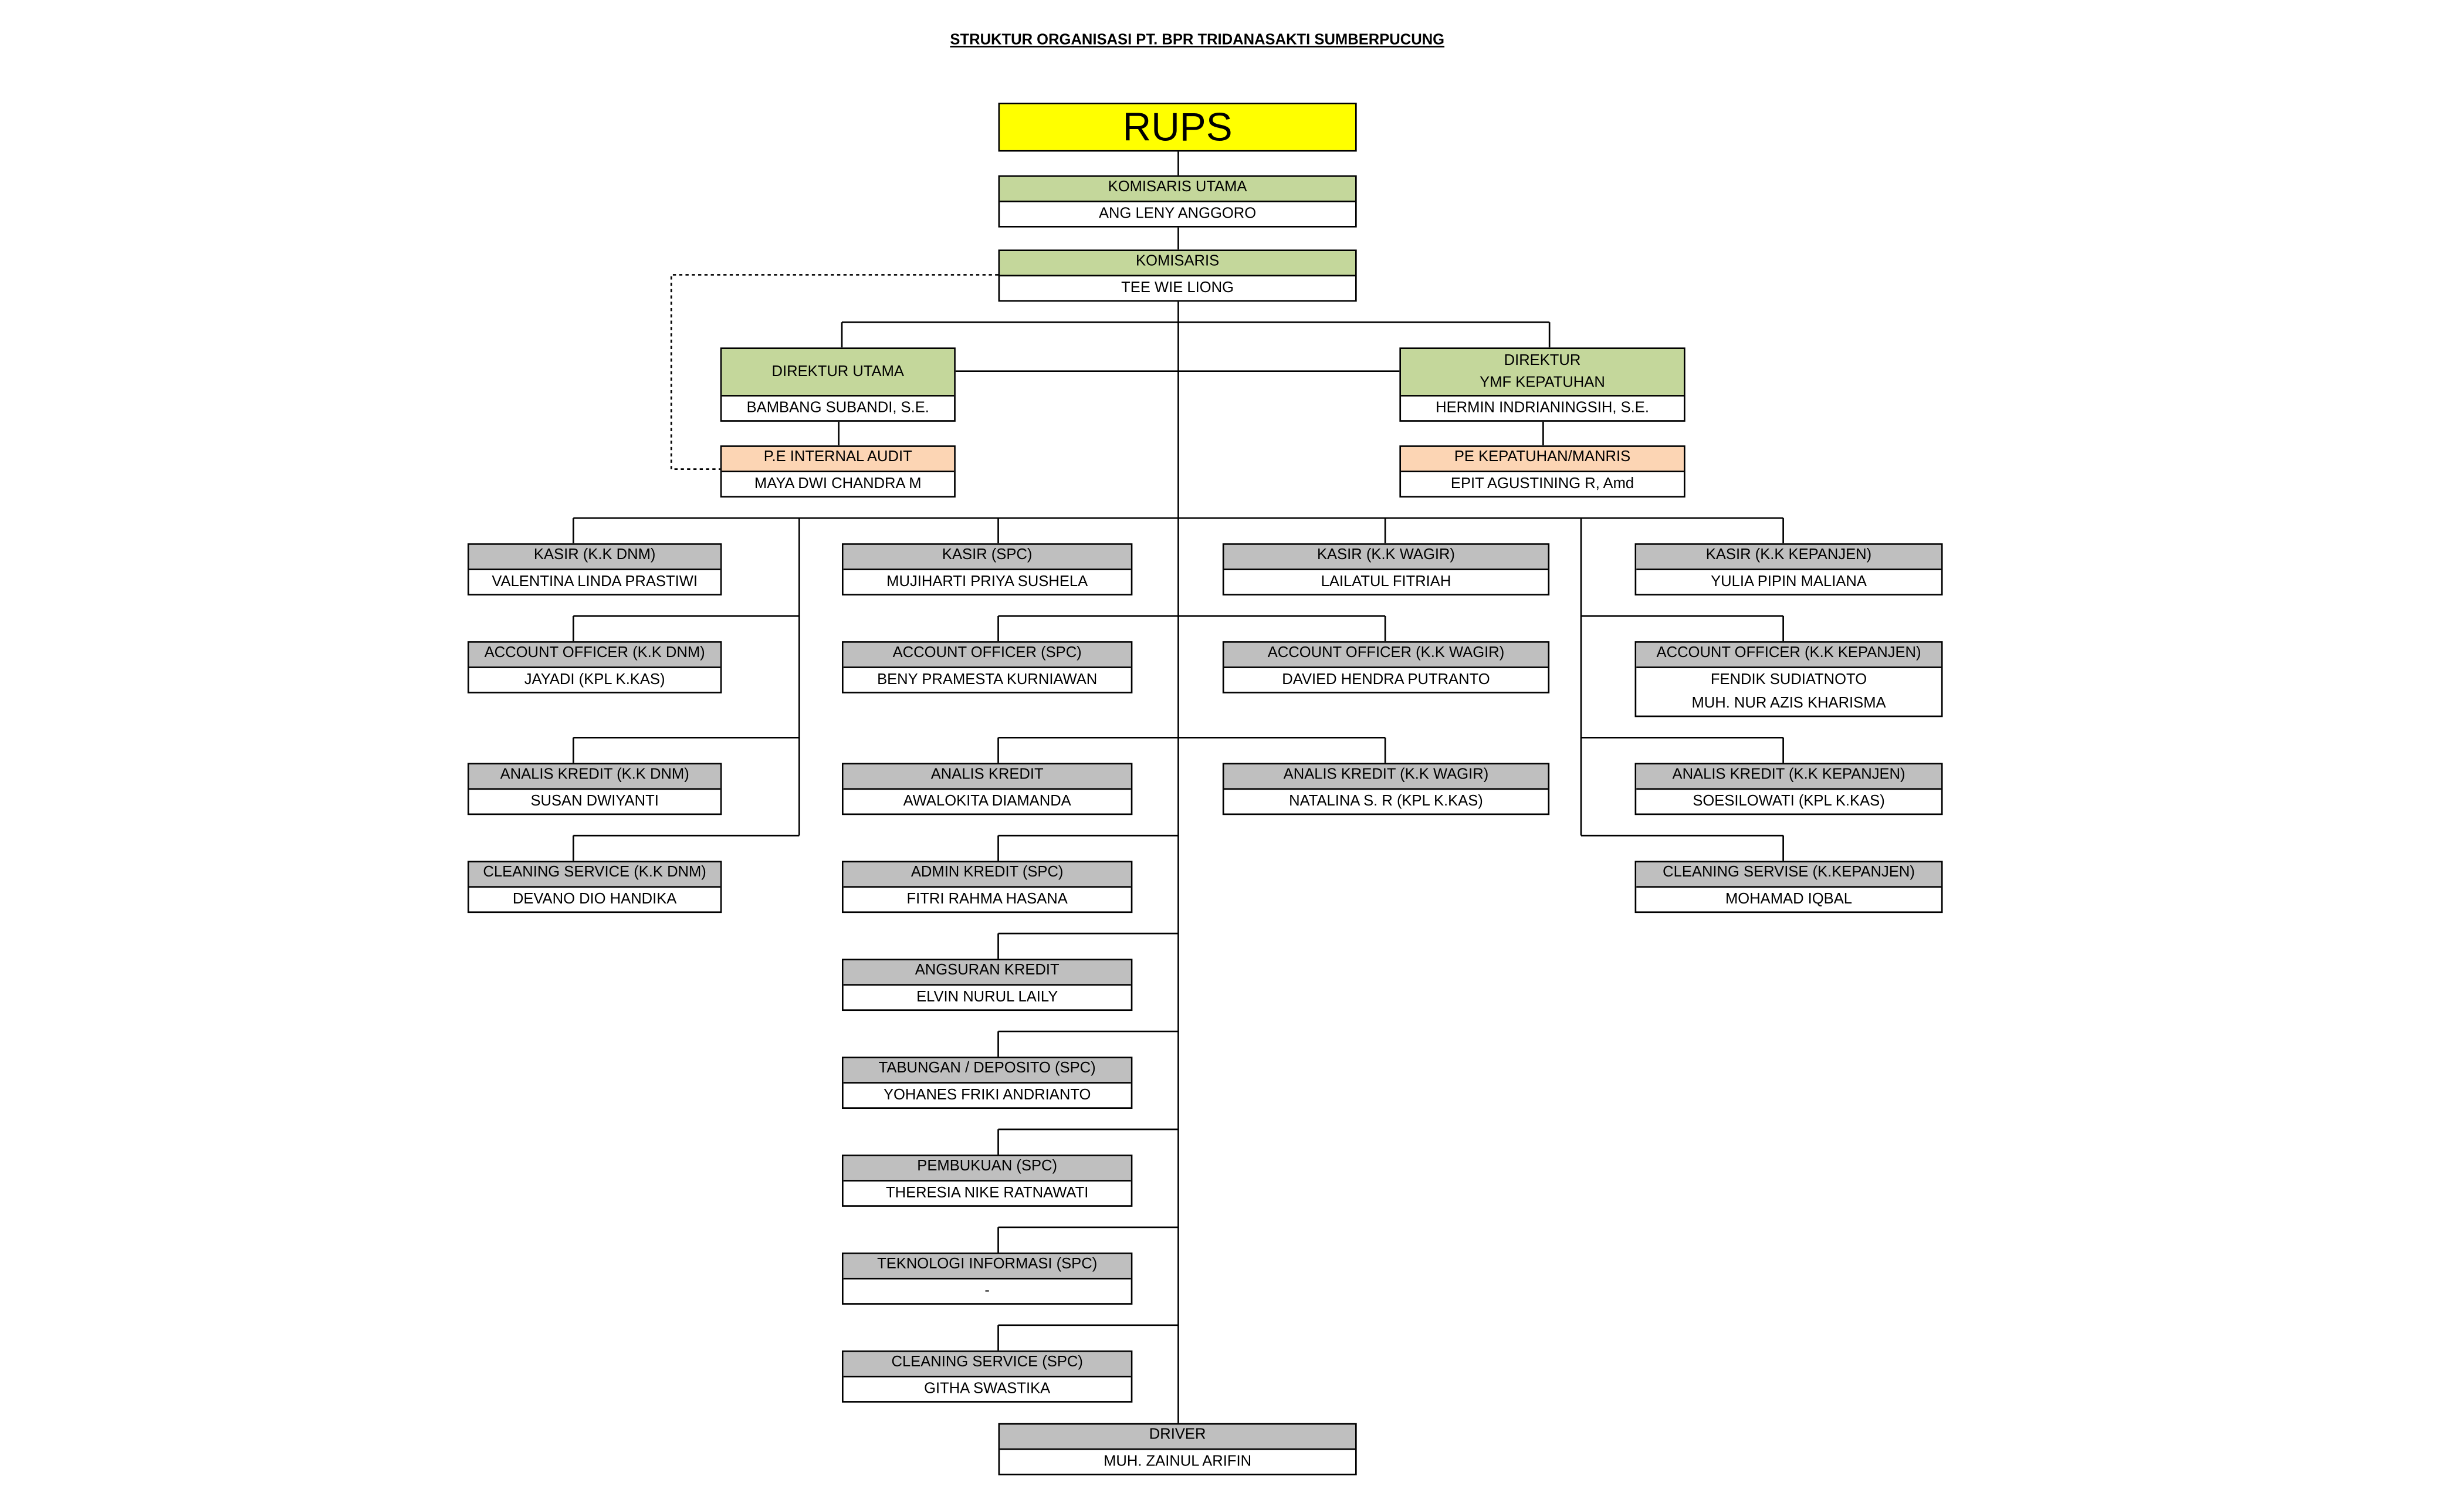 The width and height of the screenshot is (2464, 1496). What do you see at coordinates (1542, 409) in the screenshot?
I see `person-name: HERMIN INDRIANINGSIH, S.E.` at bounding box center [1542, 409].